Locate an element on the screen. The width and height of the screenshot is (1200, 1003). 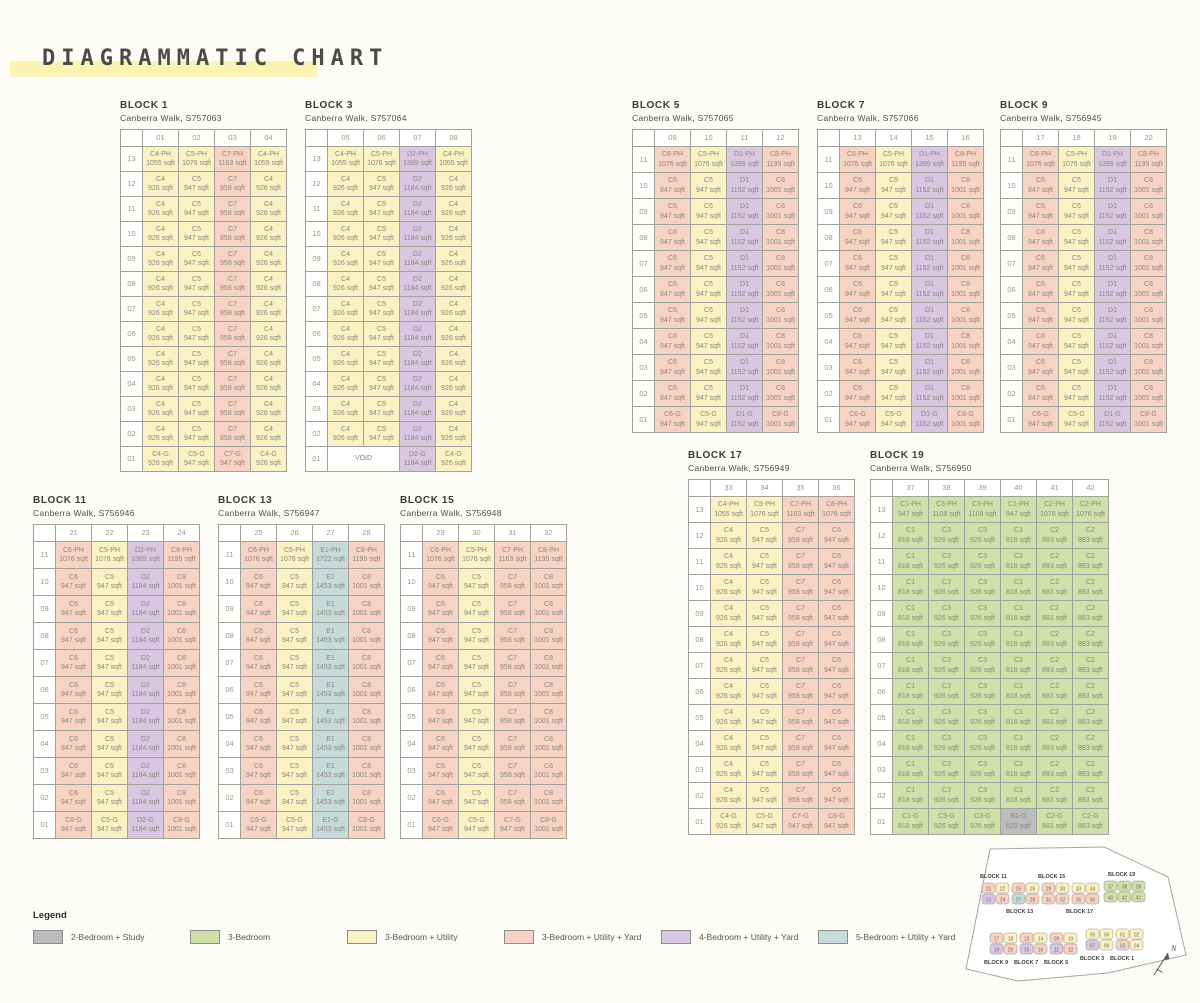
unit-type: C4-PH is located at coordinates (728, 505).